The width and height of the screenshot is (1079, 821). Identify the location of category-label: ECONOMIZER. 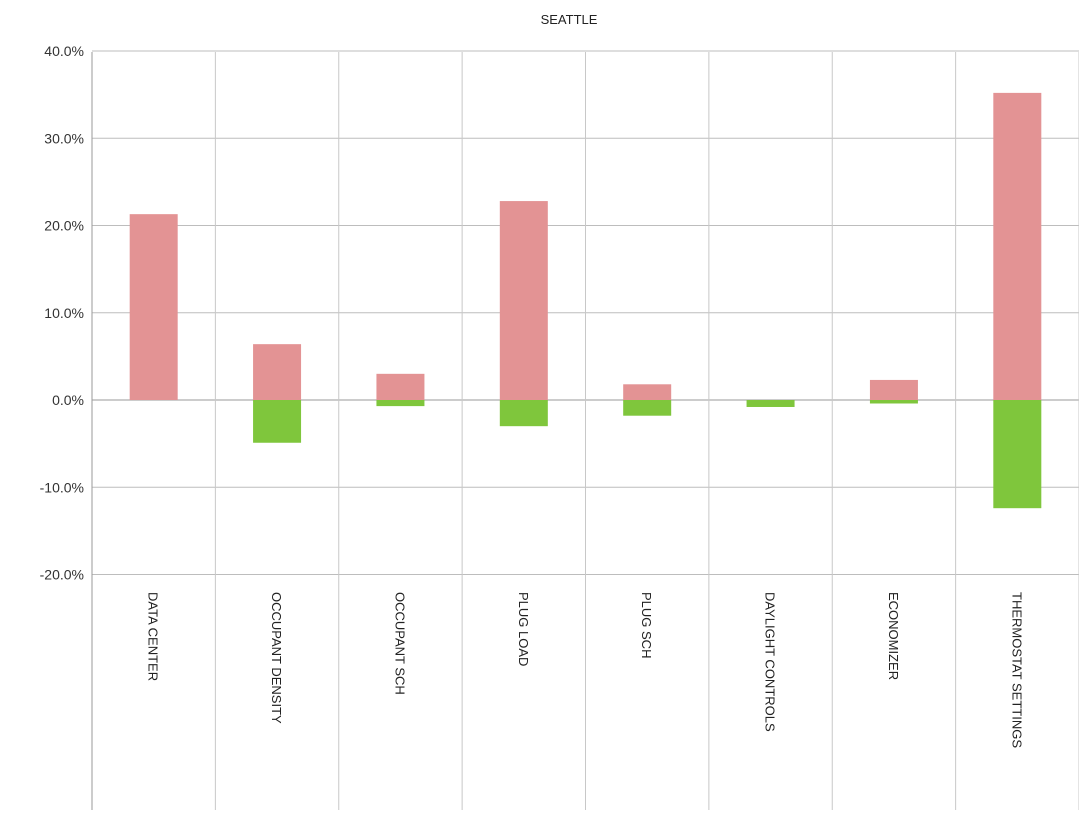
(893, 636).